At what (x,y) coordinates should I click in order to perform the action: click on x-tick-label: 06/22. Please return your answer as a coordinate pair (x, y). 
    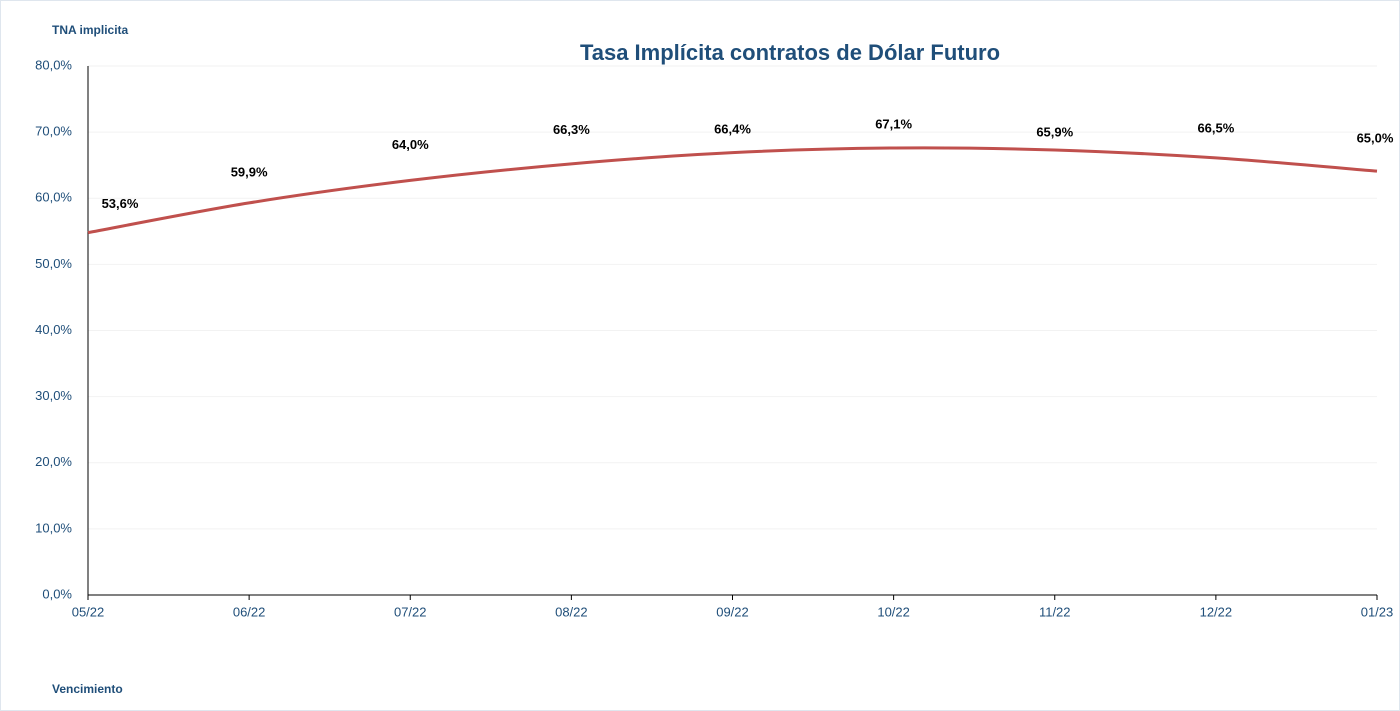
    Looking at the image, I should click on (249, 611).